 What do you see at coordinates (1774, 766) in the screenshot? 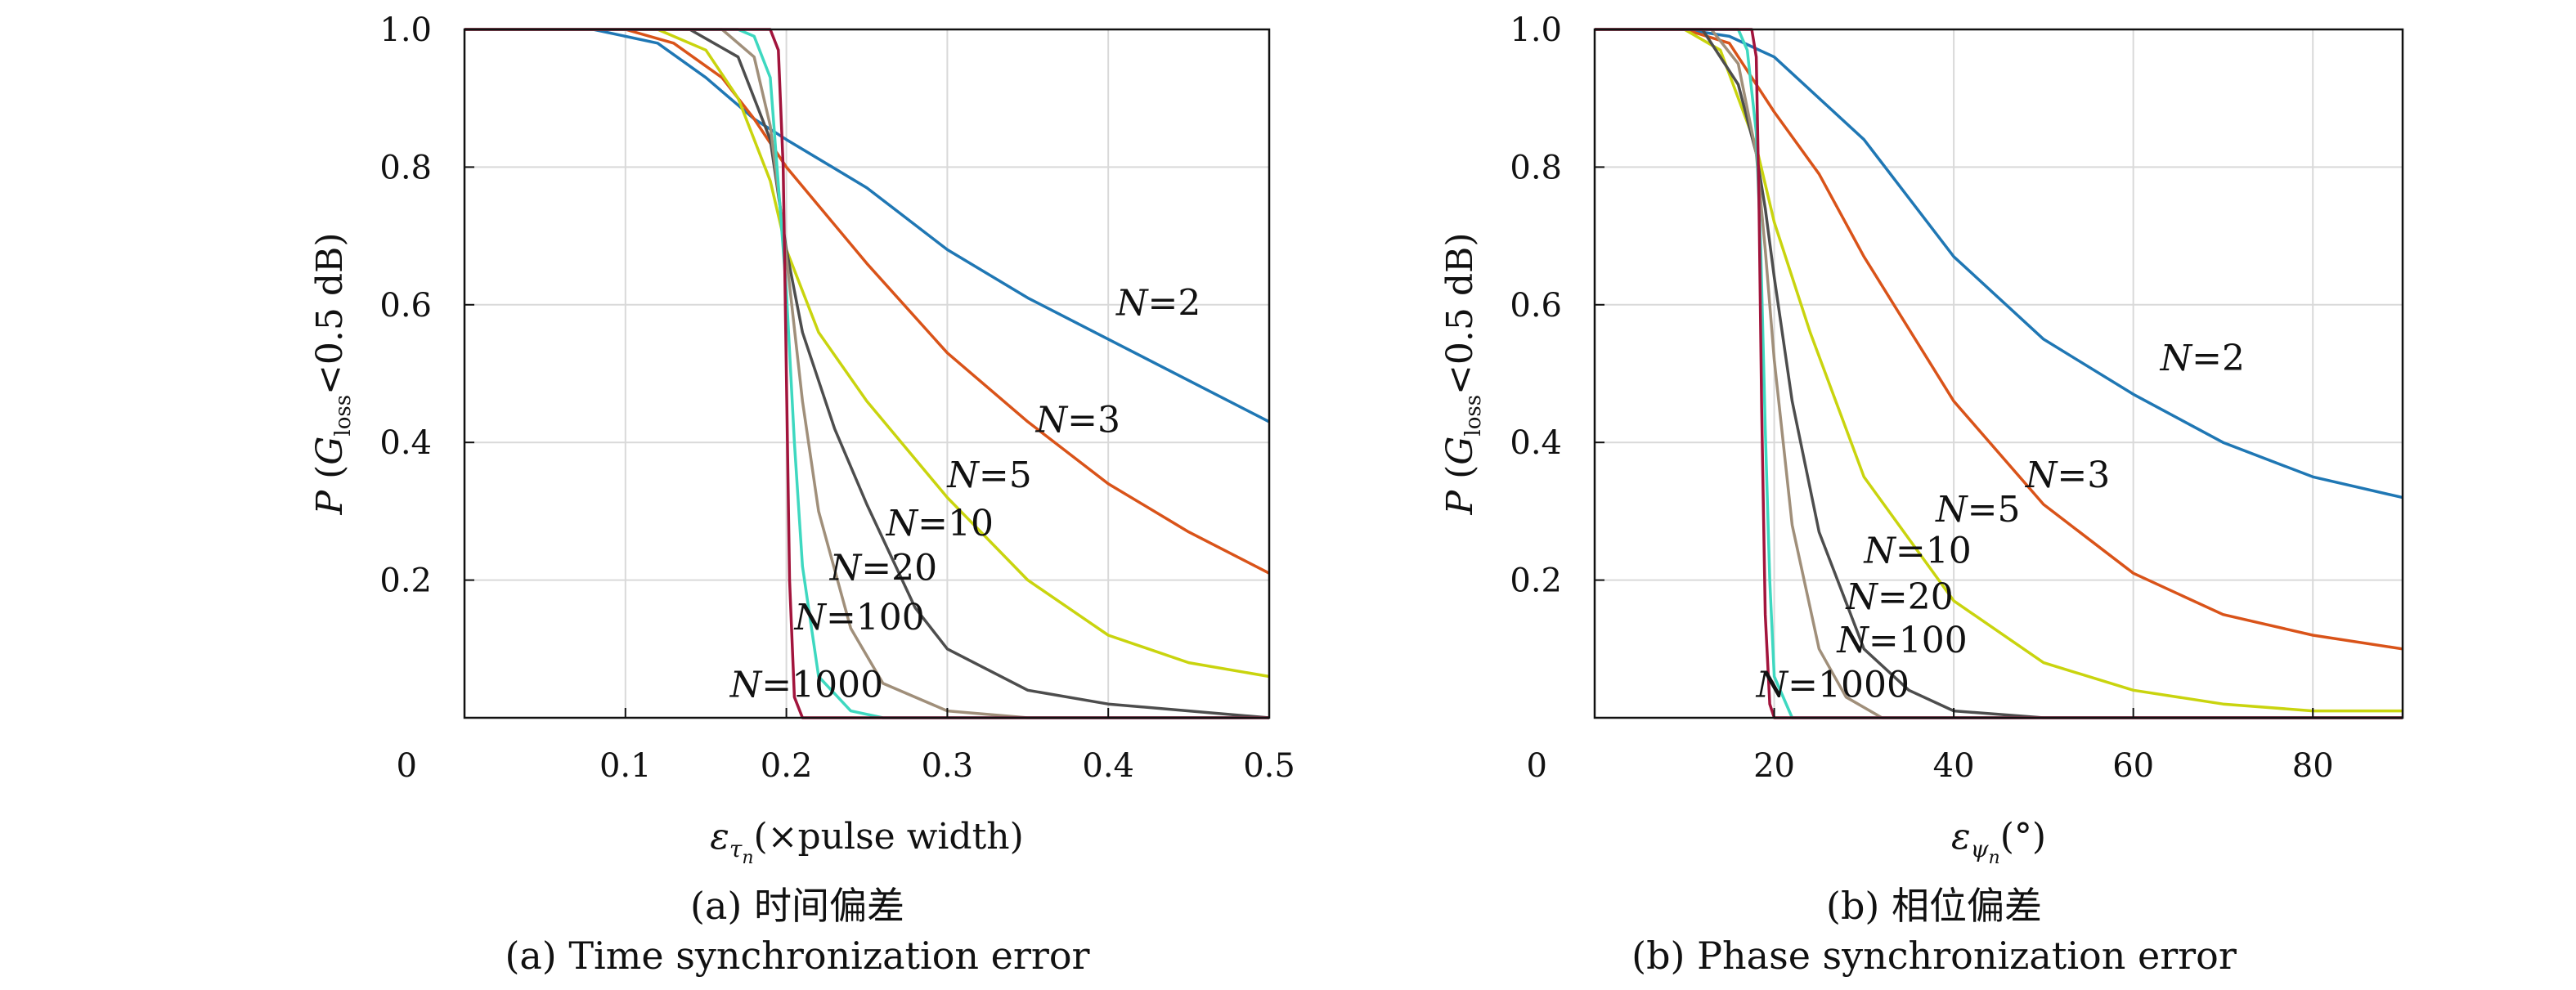
I see `panel-b-xtick-label: 20` at bounding box center [1774, 766].